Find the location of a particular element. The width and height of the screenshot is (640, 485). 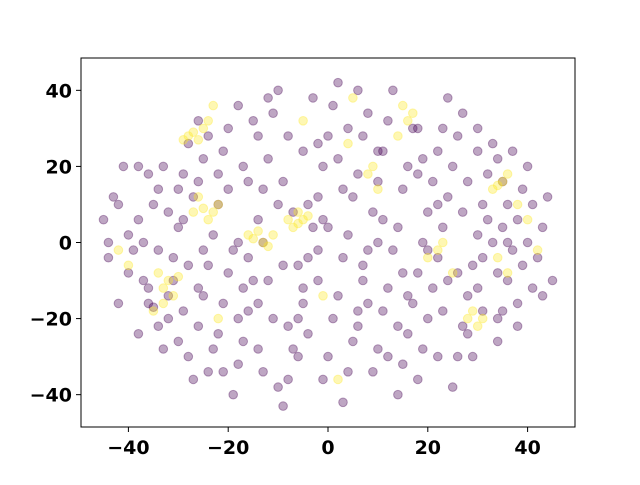

y-tick-label: −20 is located at coordinates (51, 320).